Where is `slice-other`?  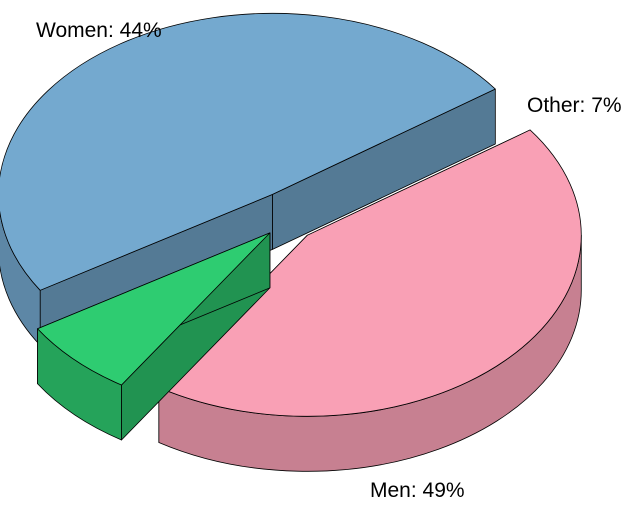
slice-other is located at coordinates (154, 336).